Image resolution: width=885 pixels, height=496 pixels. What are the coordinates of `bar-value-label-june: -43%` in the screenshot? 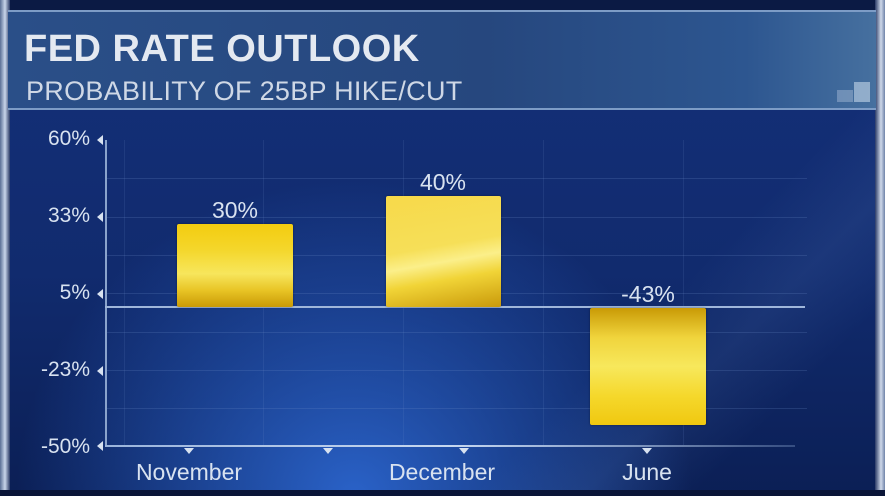 It's located at (648, 294).